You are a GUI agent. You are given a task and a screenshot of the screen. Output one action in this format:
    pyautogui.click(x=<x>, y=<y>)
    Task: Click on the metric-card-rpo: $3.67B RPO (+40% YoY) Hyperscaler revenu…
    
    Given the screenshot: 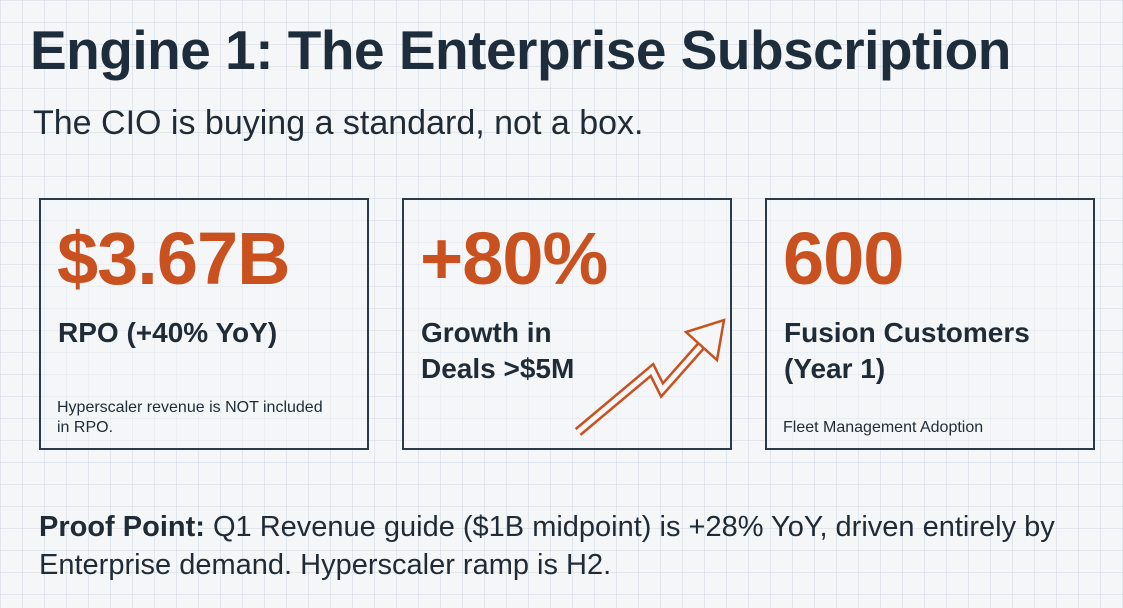 What is the action you would take?
    pyautogui.click(x=204, y=324)
    